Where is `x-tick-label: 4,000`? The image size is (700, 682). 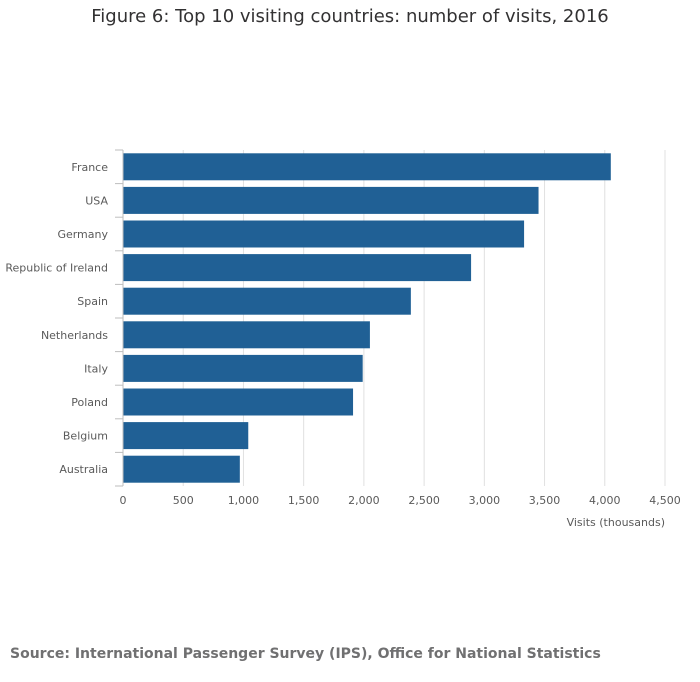
x-tick-label: 4,000 is located at coordinates (605, 500).